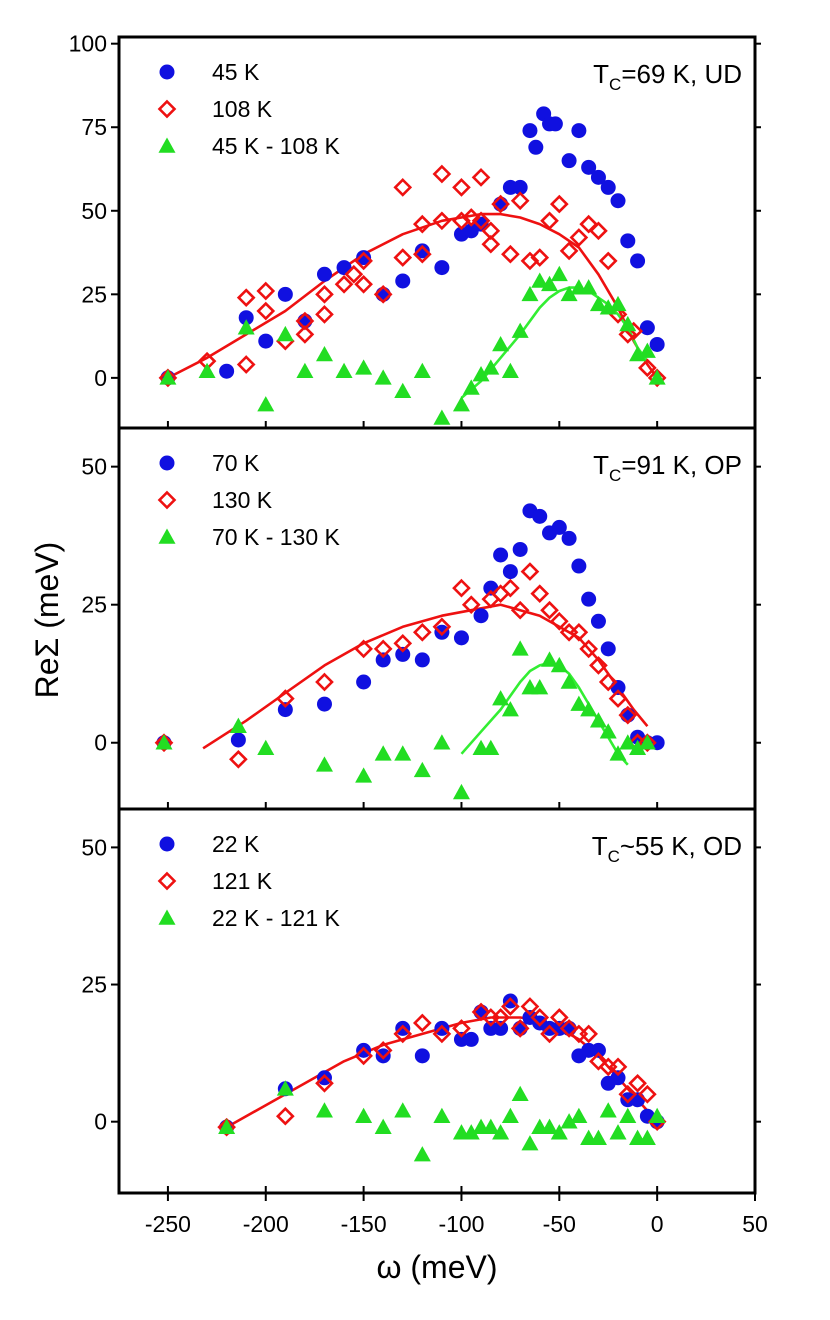  What do you see at coordinates (276, 918) in the screenshot?
I see `panel-od-legend-label: 22 K - 121 K` at bounding box center [276, 918].